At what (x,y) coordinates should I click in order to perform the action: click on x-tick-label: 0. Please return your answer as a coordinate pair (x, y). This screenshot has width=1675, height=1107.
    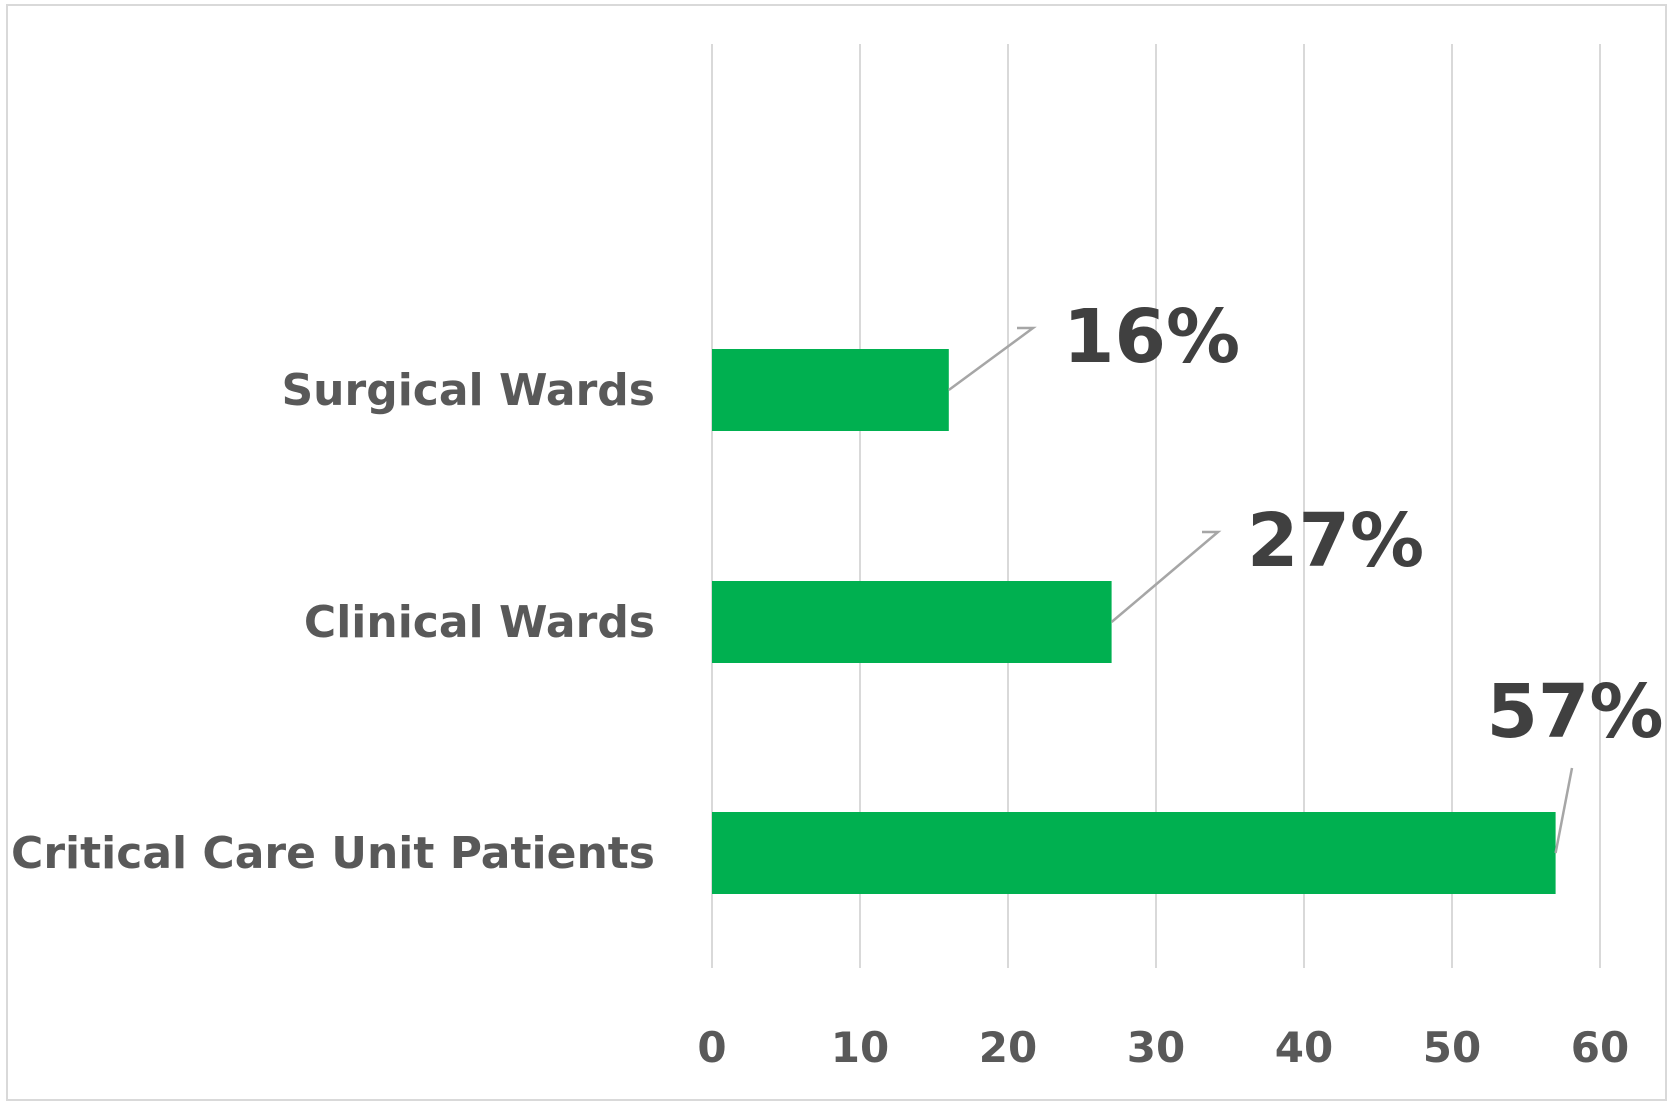
    Looking at the image, I should click on (711, 1047).